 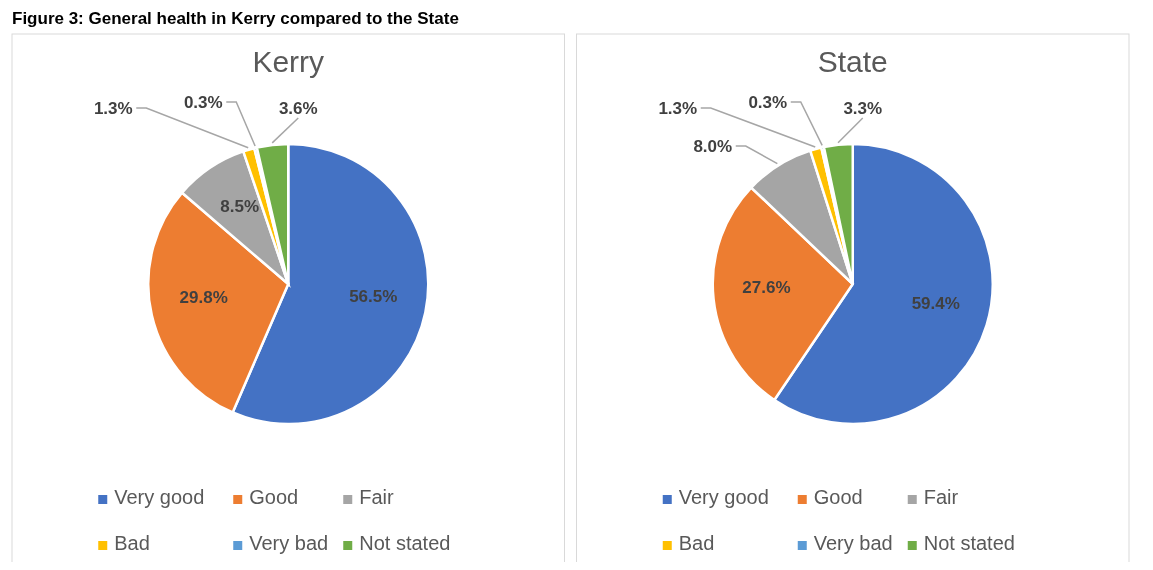 What do you see at coordinates (298, 108) in the screenshot?
I see `data-label: 3.6%` at bounding box center [298, 108].